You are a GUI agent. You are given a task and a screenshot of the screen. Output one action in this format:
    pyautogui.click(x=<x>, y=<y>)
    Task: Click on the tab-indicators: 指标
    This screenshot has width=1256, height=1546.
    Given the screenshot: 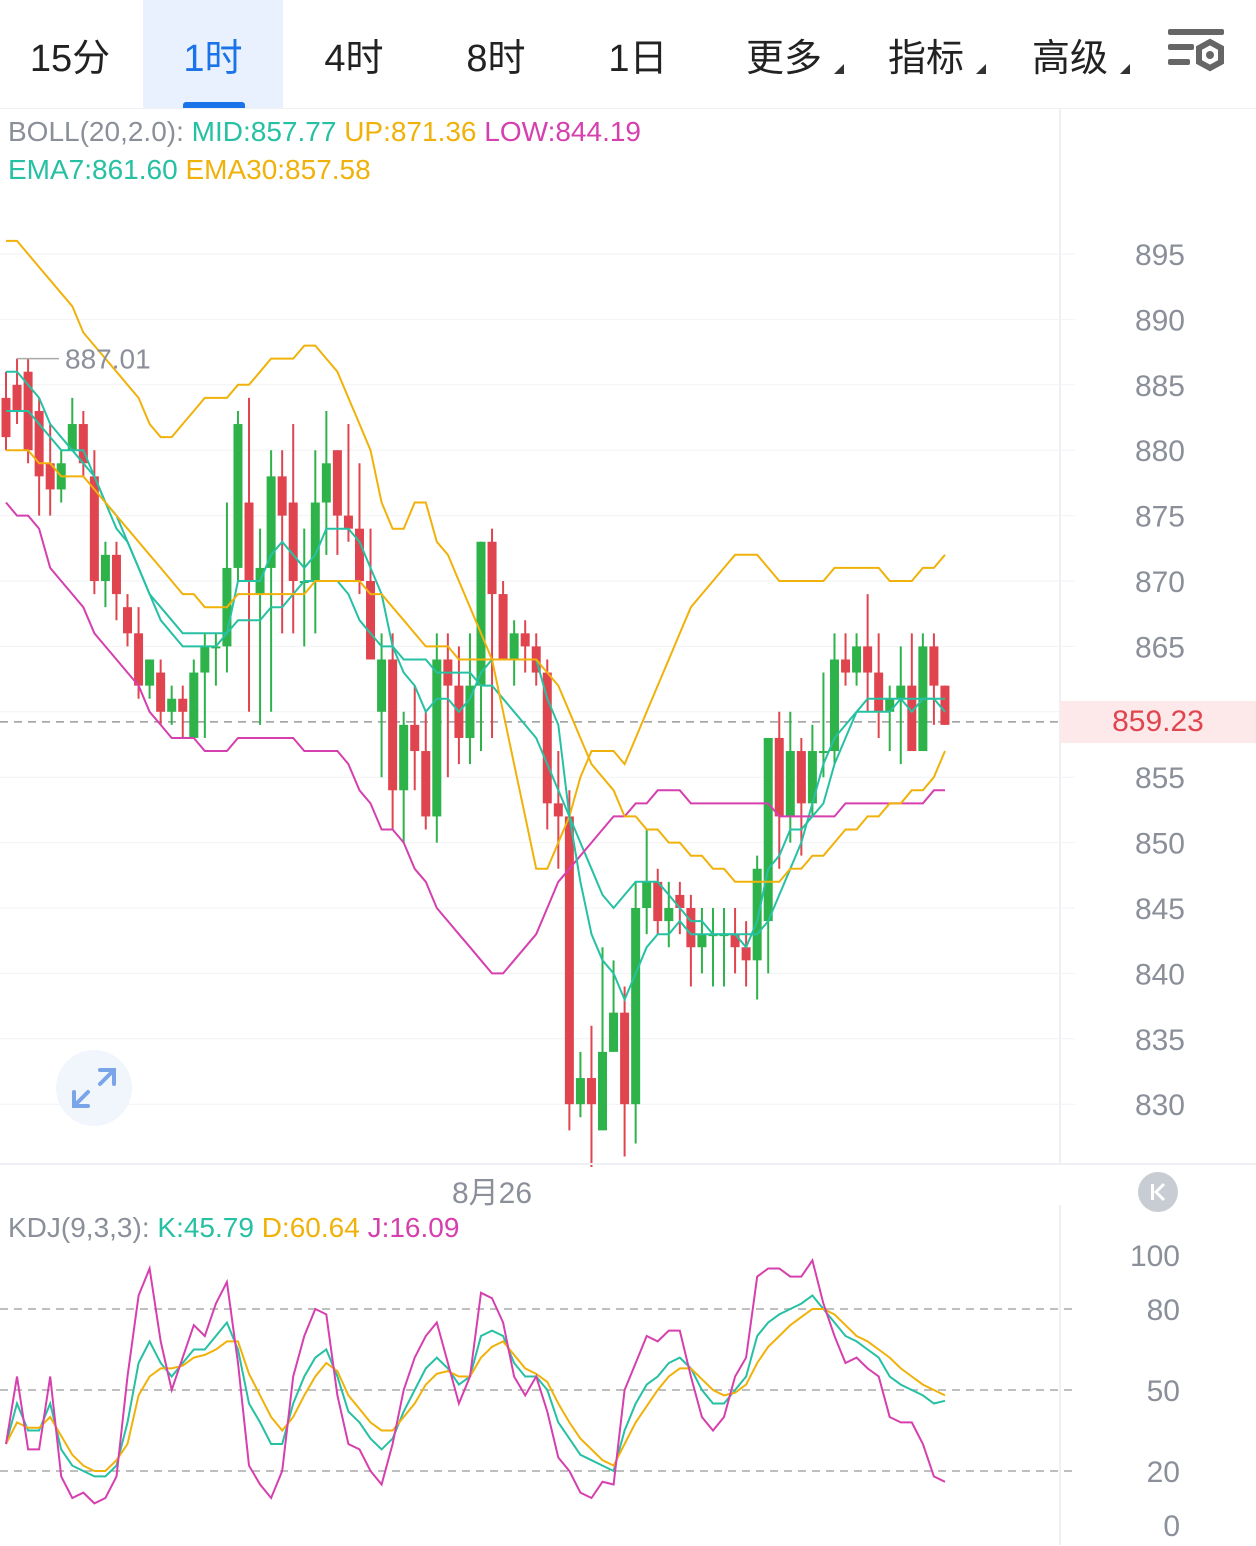 What is the action you would take?
    pyautogui.click(x=926, y=54)
    